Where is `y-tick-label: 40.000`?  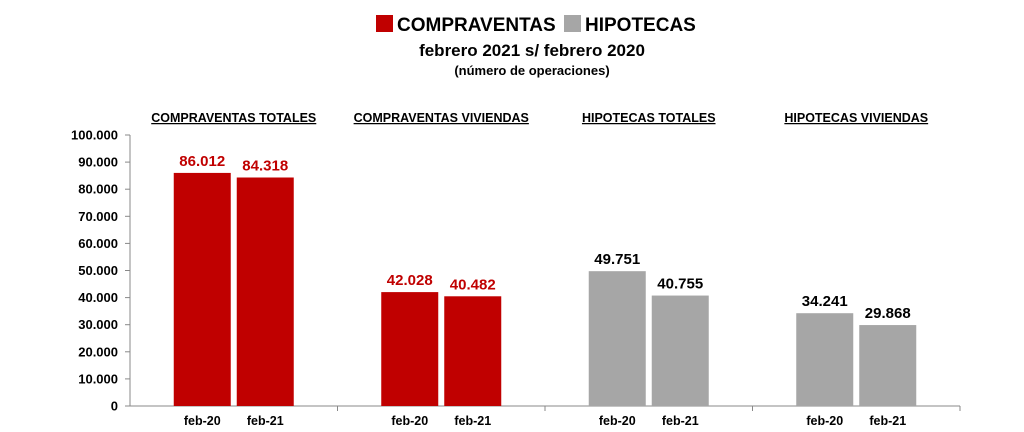
y-tick-label: 40.000 is located at coordinates (98, 297).